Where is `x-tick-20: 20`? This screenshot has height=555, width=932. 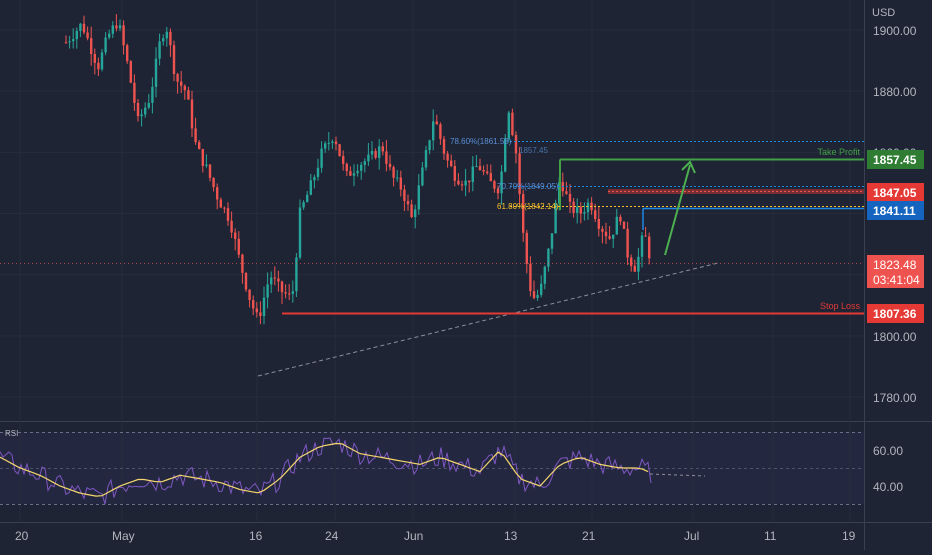 x-tick-20: 20 is located at coordinates (22, 536).